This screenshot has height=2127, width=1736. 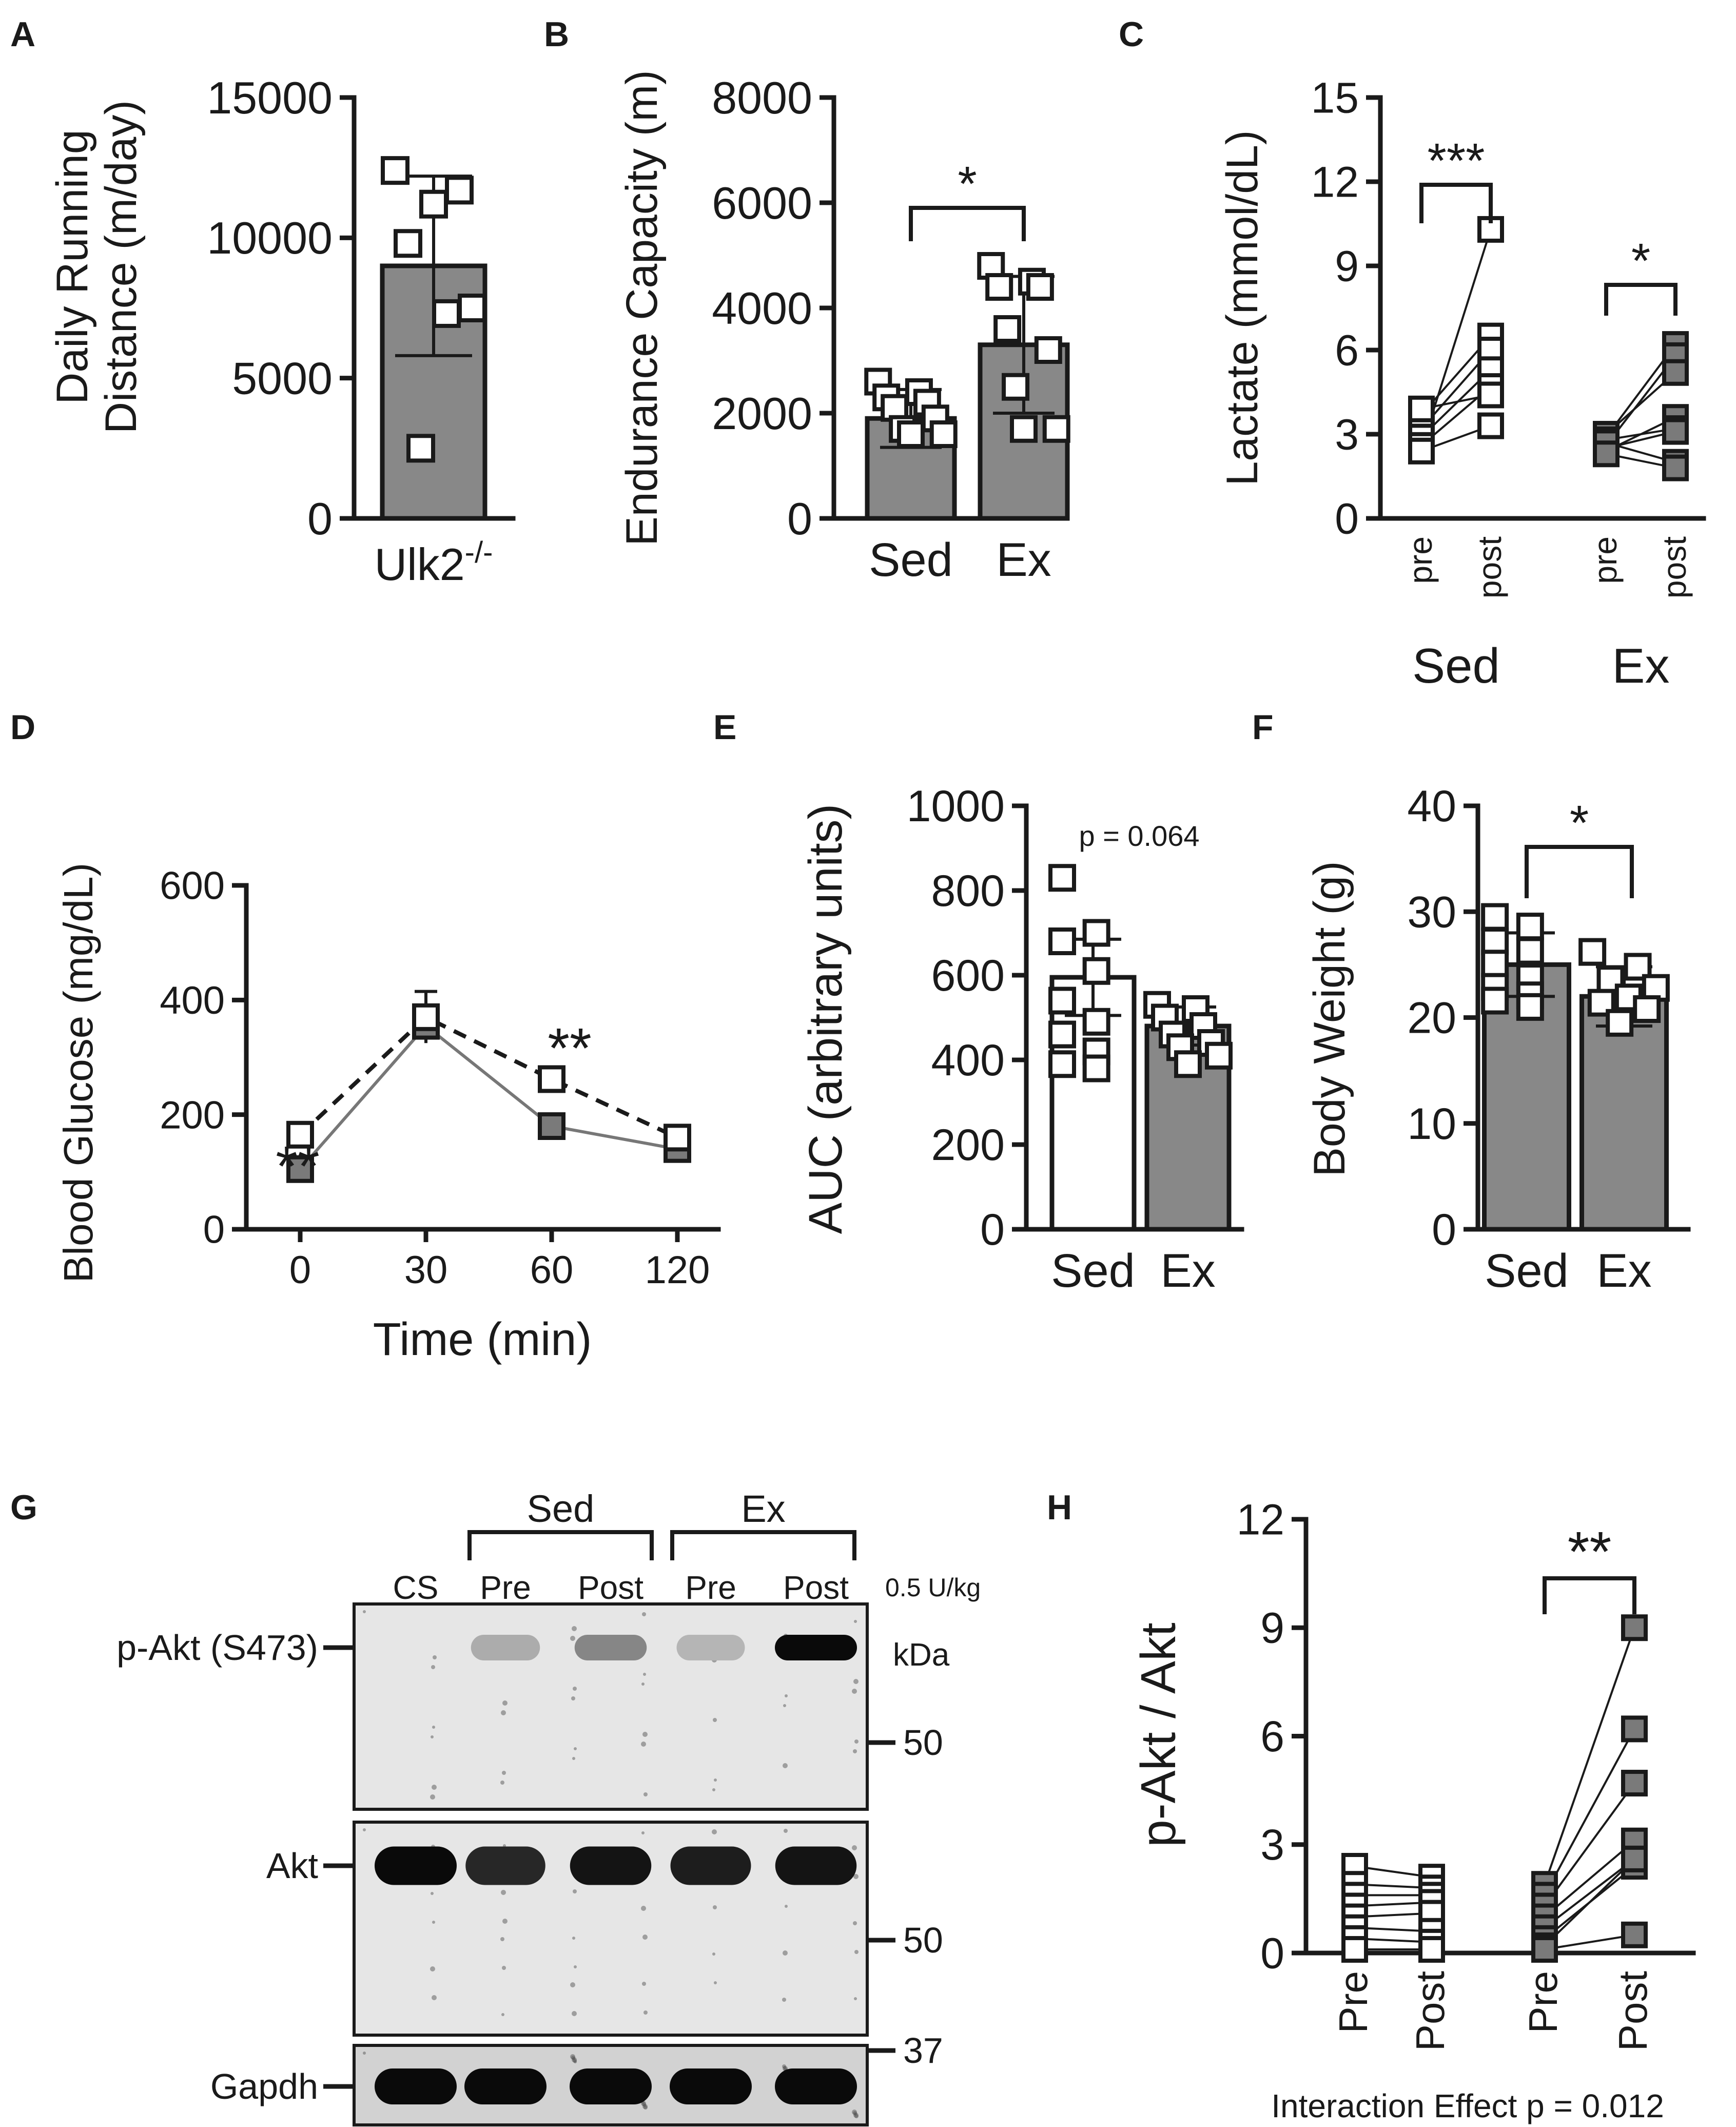 I want to click on panel-label-h: H, so click(x=1059, y=1508).